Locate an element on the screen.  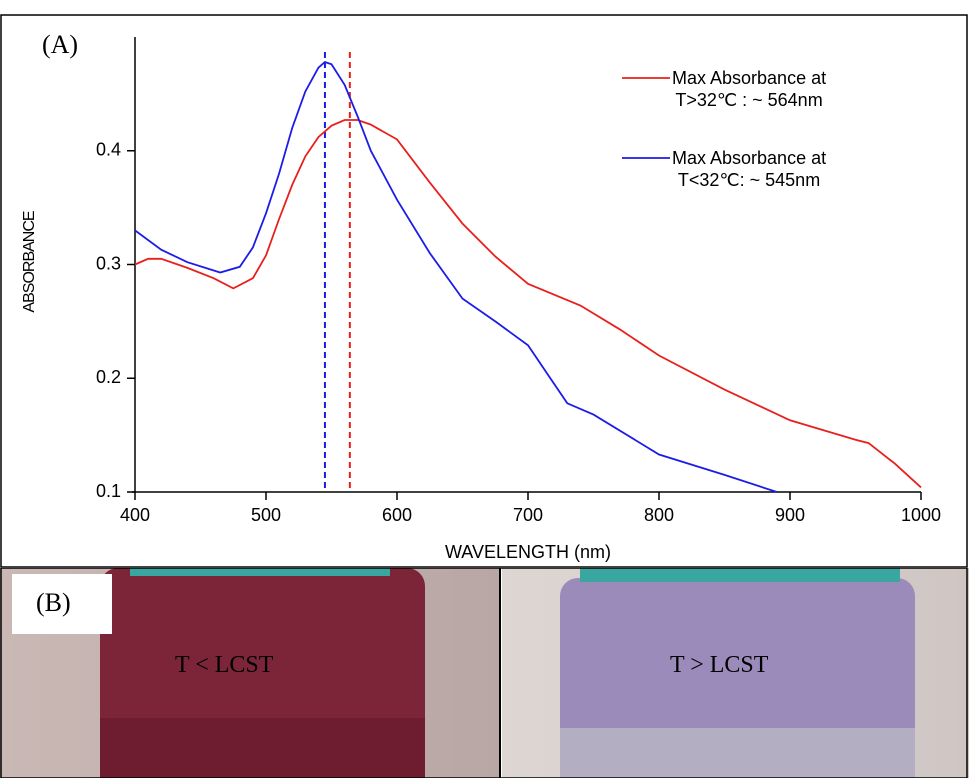
cap-right is located at coordinates (740, 575).